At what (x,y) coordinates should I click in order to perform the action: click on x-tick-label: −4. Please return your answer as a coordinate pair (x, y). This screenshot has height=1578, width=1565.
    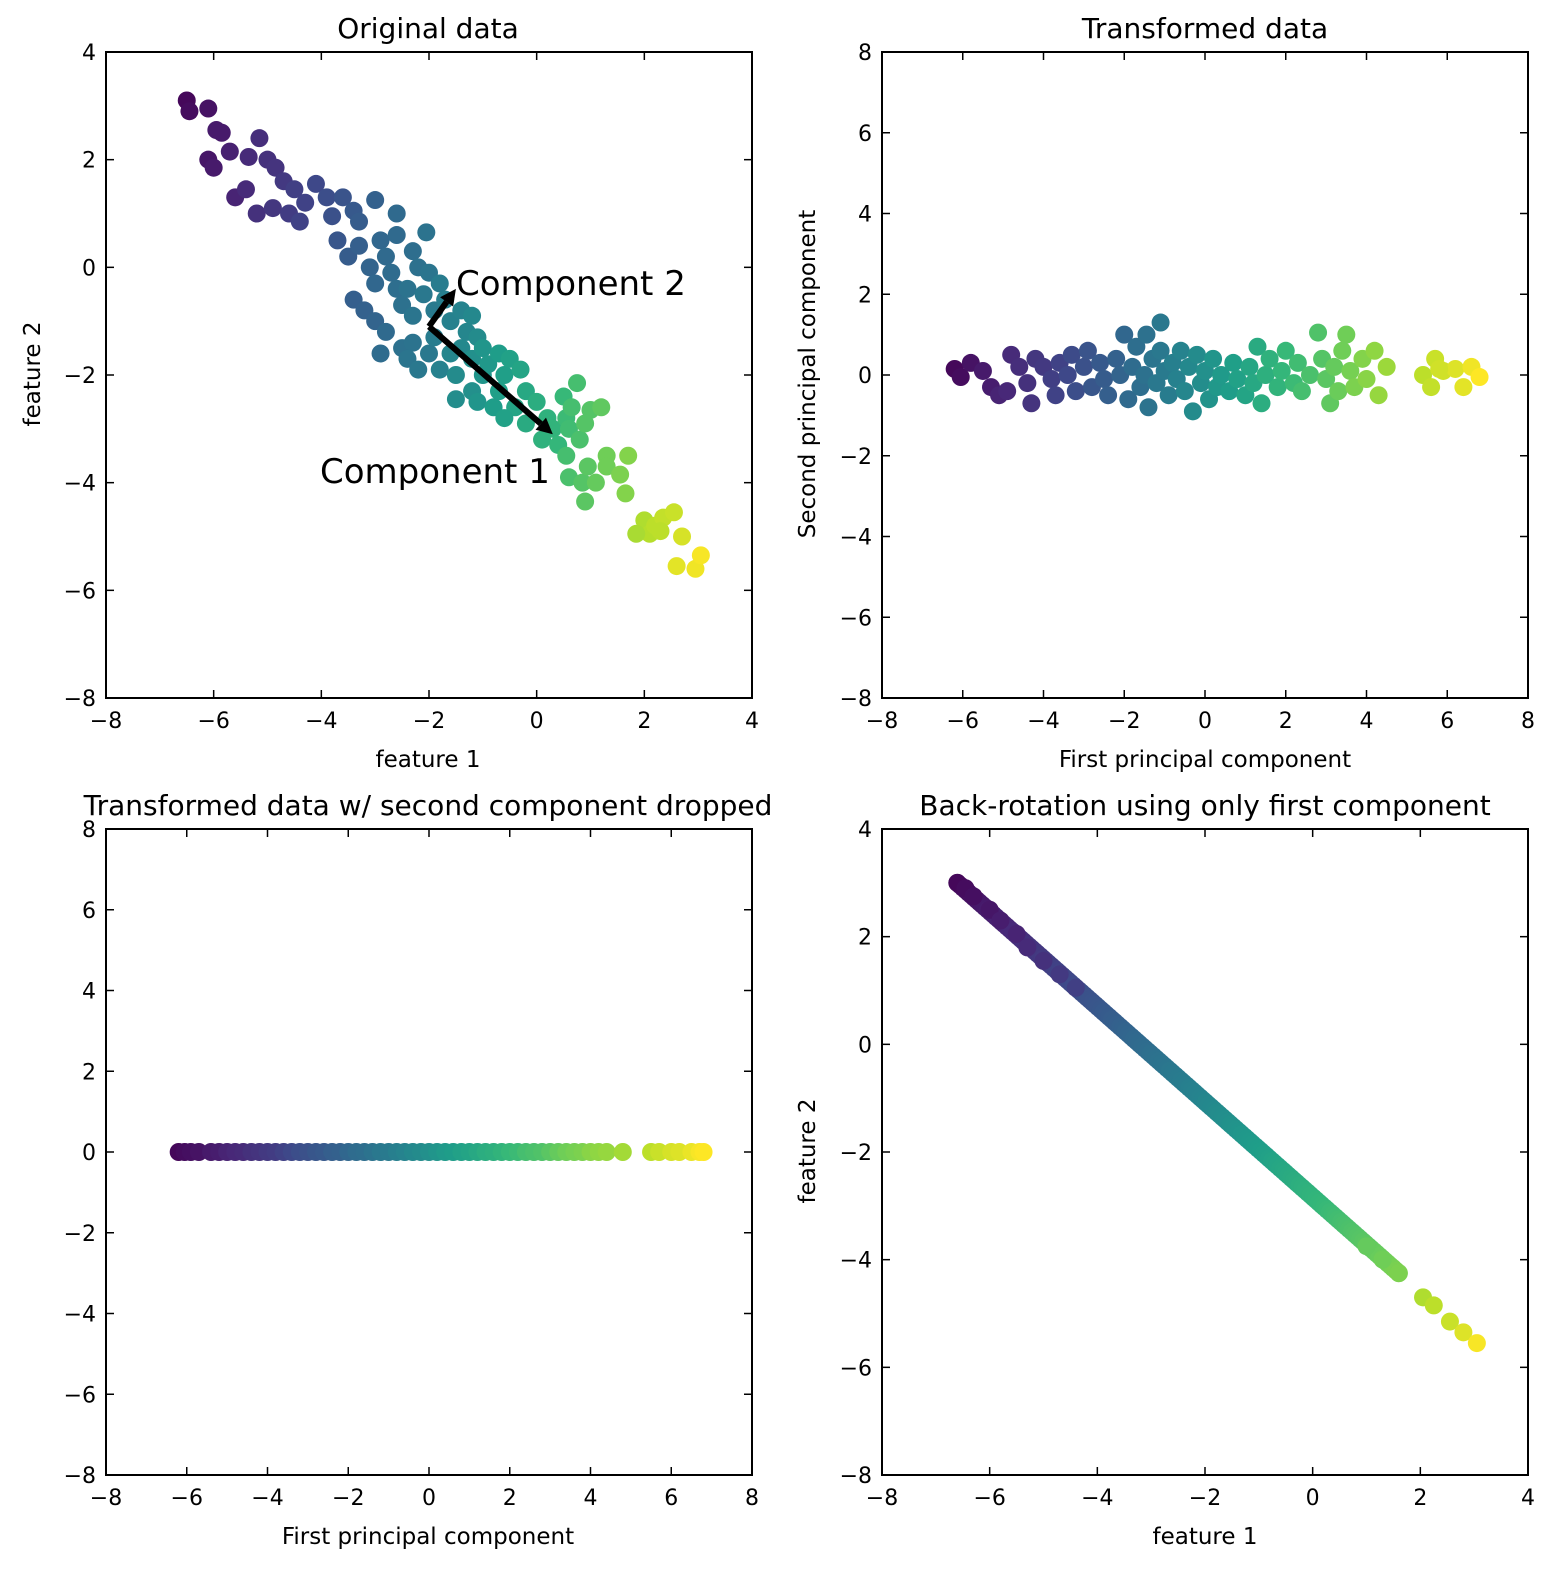
    Looking at the image, I should click on (267, 1498).